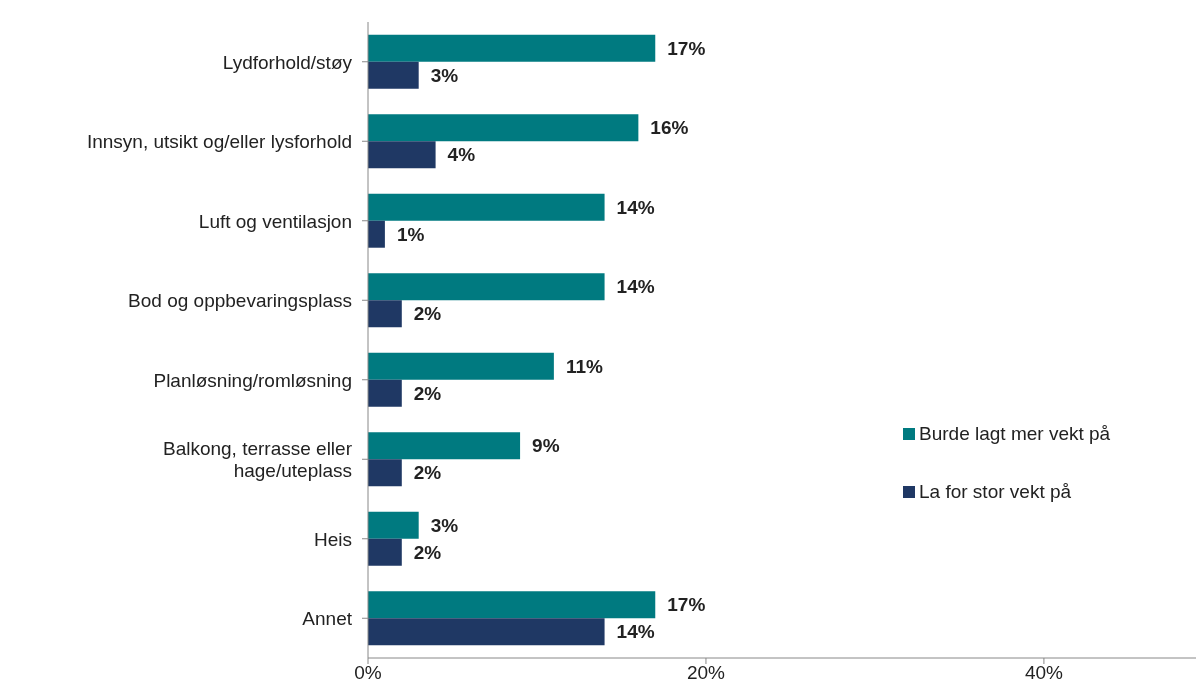 This screenshot has height=699, width=1204. I want to click on x-tick-label: 20%, so click(706, 673).